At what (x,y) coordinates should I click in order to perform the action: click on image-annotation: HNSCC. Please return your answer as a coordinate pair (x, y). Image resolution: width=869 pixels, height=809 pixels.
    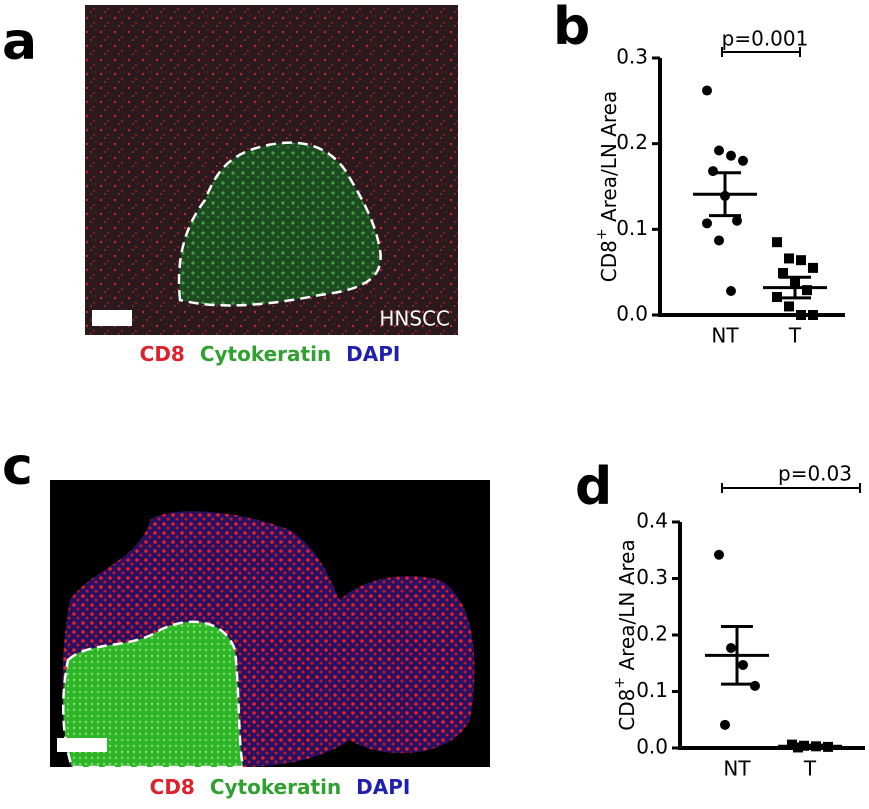
    Looking at the image, I should click on (414, 319).